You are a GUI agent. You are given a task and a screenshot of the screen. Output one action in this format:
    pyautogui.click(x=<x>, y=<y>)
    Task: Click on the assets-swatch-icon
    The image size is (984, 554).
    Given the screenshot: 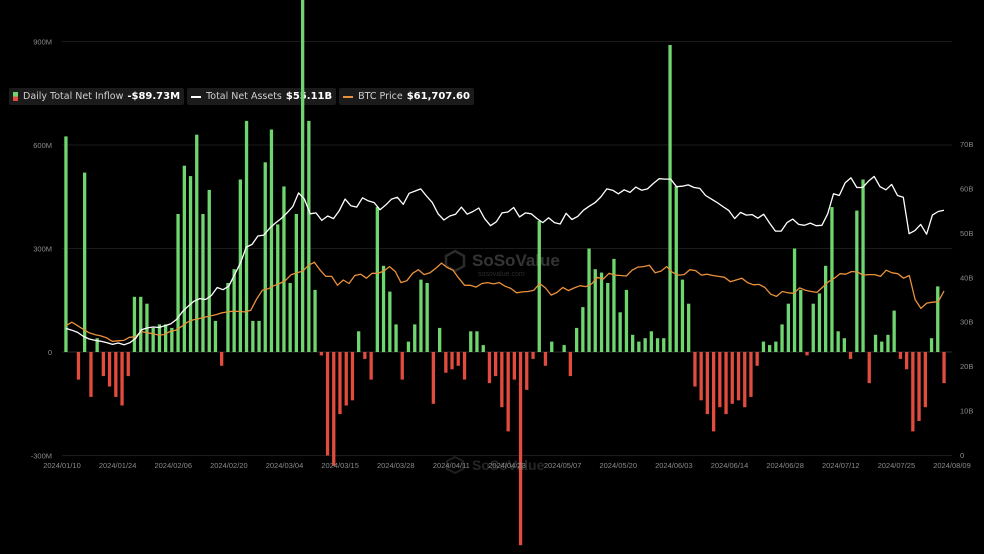 What is the action you would take?
    pyautogui.click(x=196, y=96)
    